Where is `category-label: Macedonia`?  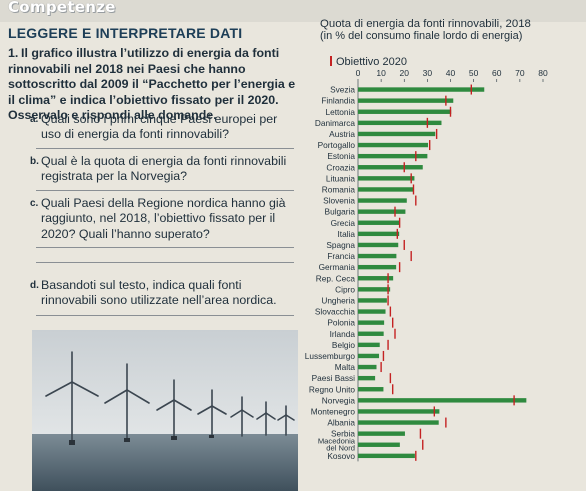 category-label: Macedonia is located at coordinates (337, 440).